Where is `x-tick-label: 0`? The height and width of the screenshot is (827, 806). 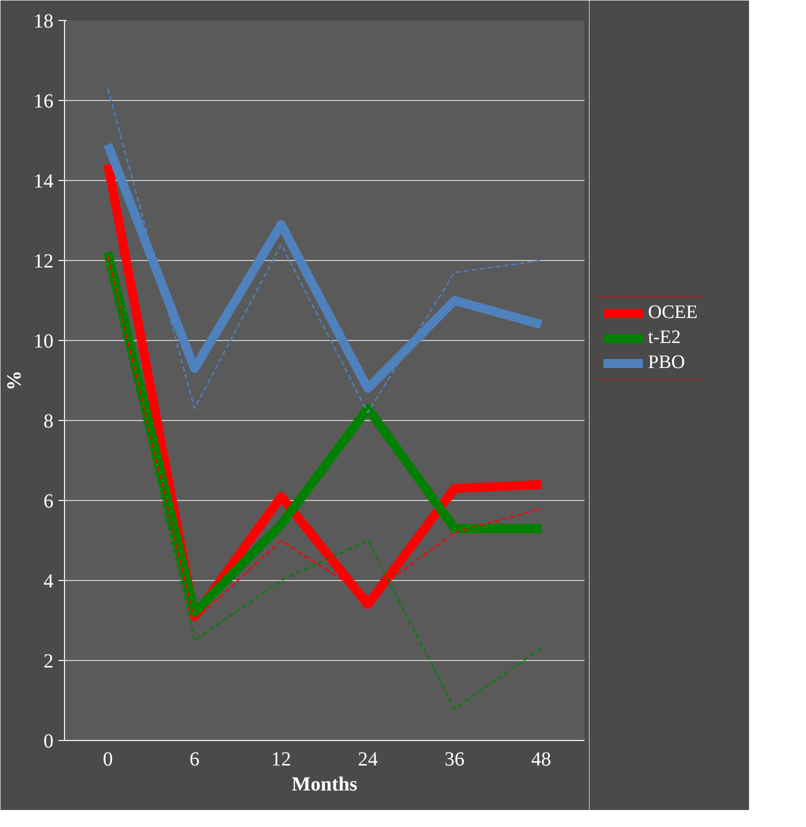 x-tick-label: 0 is located at coordinates (107, 759).